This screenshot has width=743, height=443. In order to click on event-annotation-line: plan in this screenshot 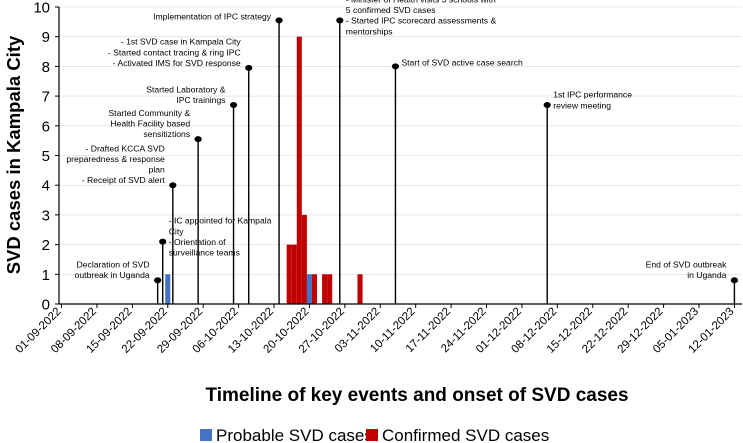, I will do `click(157, 170)`.